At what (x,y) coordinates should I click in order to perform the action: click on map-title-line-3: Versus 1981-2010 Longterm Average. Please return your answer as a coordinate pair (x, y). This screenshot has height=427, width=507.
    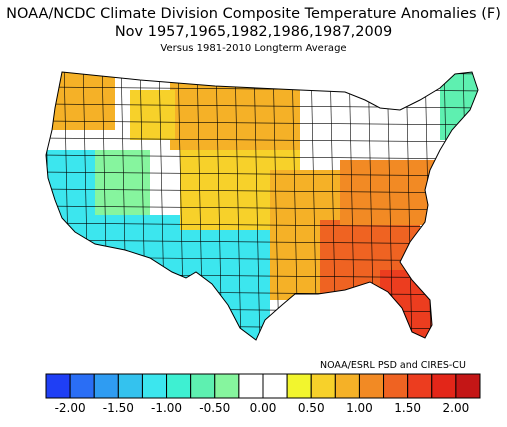
    Looking at the image, I should click on (253, 48).